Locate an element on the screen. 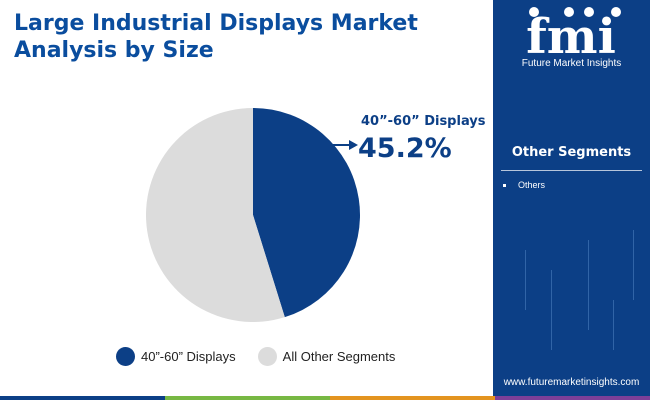 The width and height of the screenshot is (650, 400). chart-legend: 40”-60” Displays All Other Segments is located at coordinates (266, 356).